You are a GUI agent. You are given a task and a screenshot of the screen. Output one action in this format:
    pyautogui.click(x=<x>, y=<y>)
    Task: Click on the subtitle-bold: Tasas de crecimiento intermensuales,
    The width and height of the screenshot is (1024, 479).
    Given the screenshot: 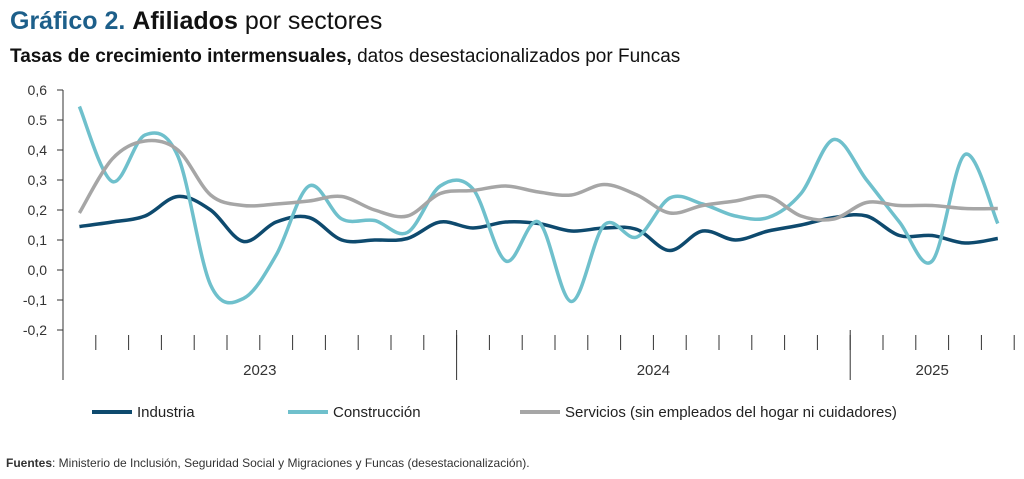 What is the action you would take?
    pyautogui.click(x=181, y=56)
    